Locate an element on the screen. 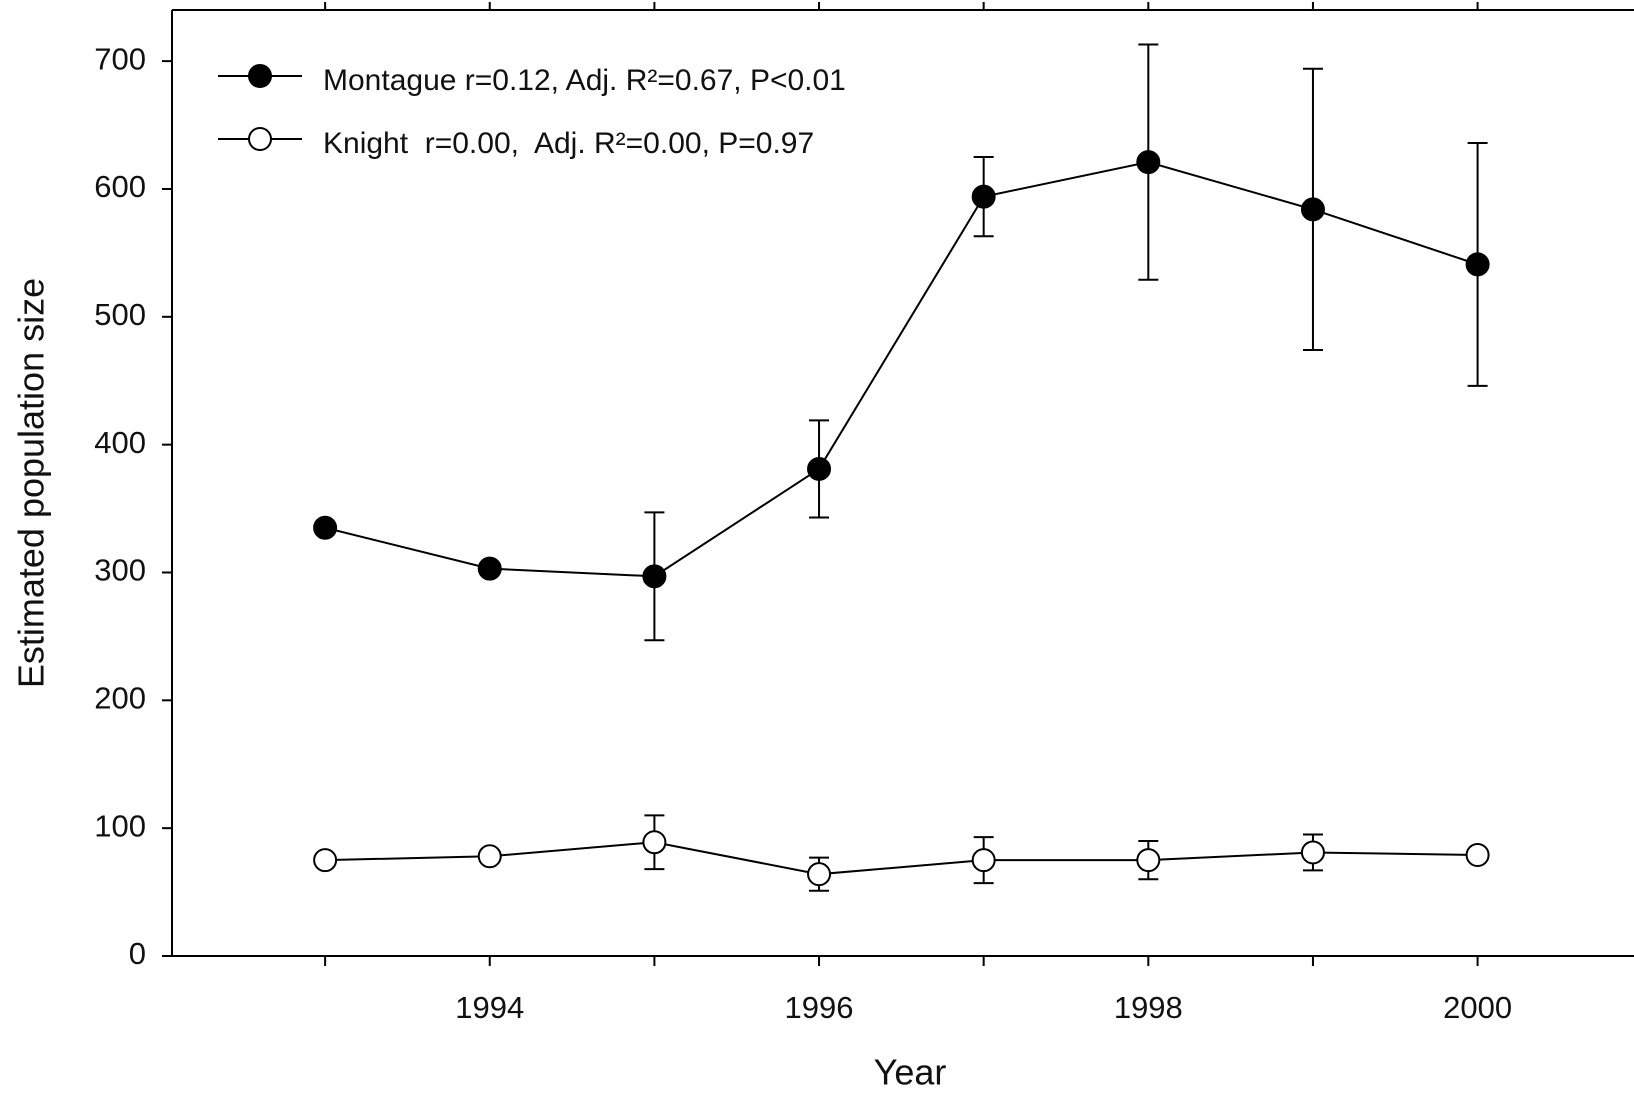  y-tick-label: 100 is located at coordinates (120, 825).